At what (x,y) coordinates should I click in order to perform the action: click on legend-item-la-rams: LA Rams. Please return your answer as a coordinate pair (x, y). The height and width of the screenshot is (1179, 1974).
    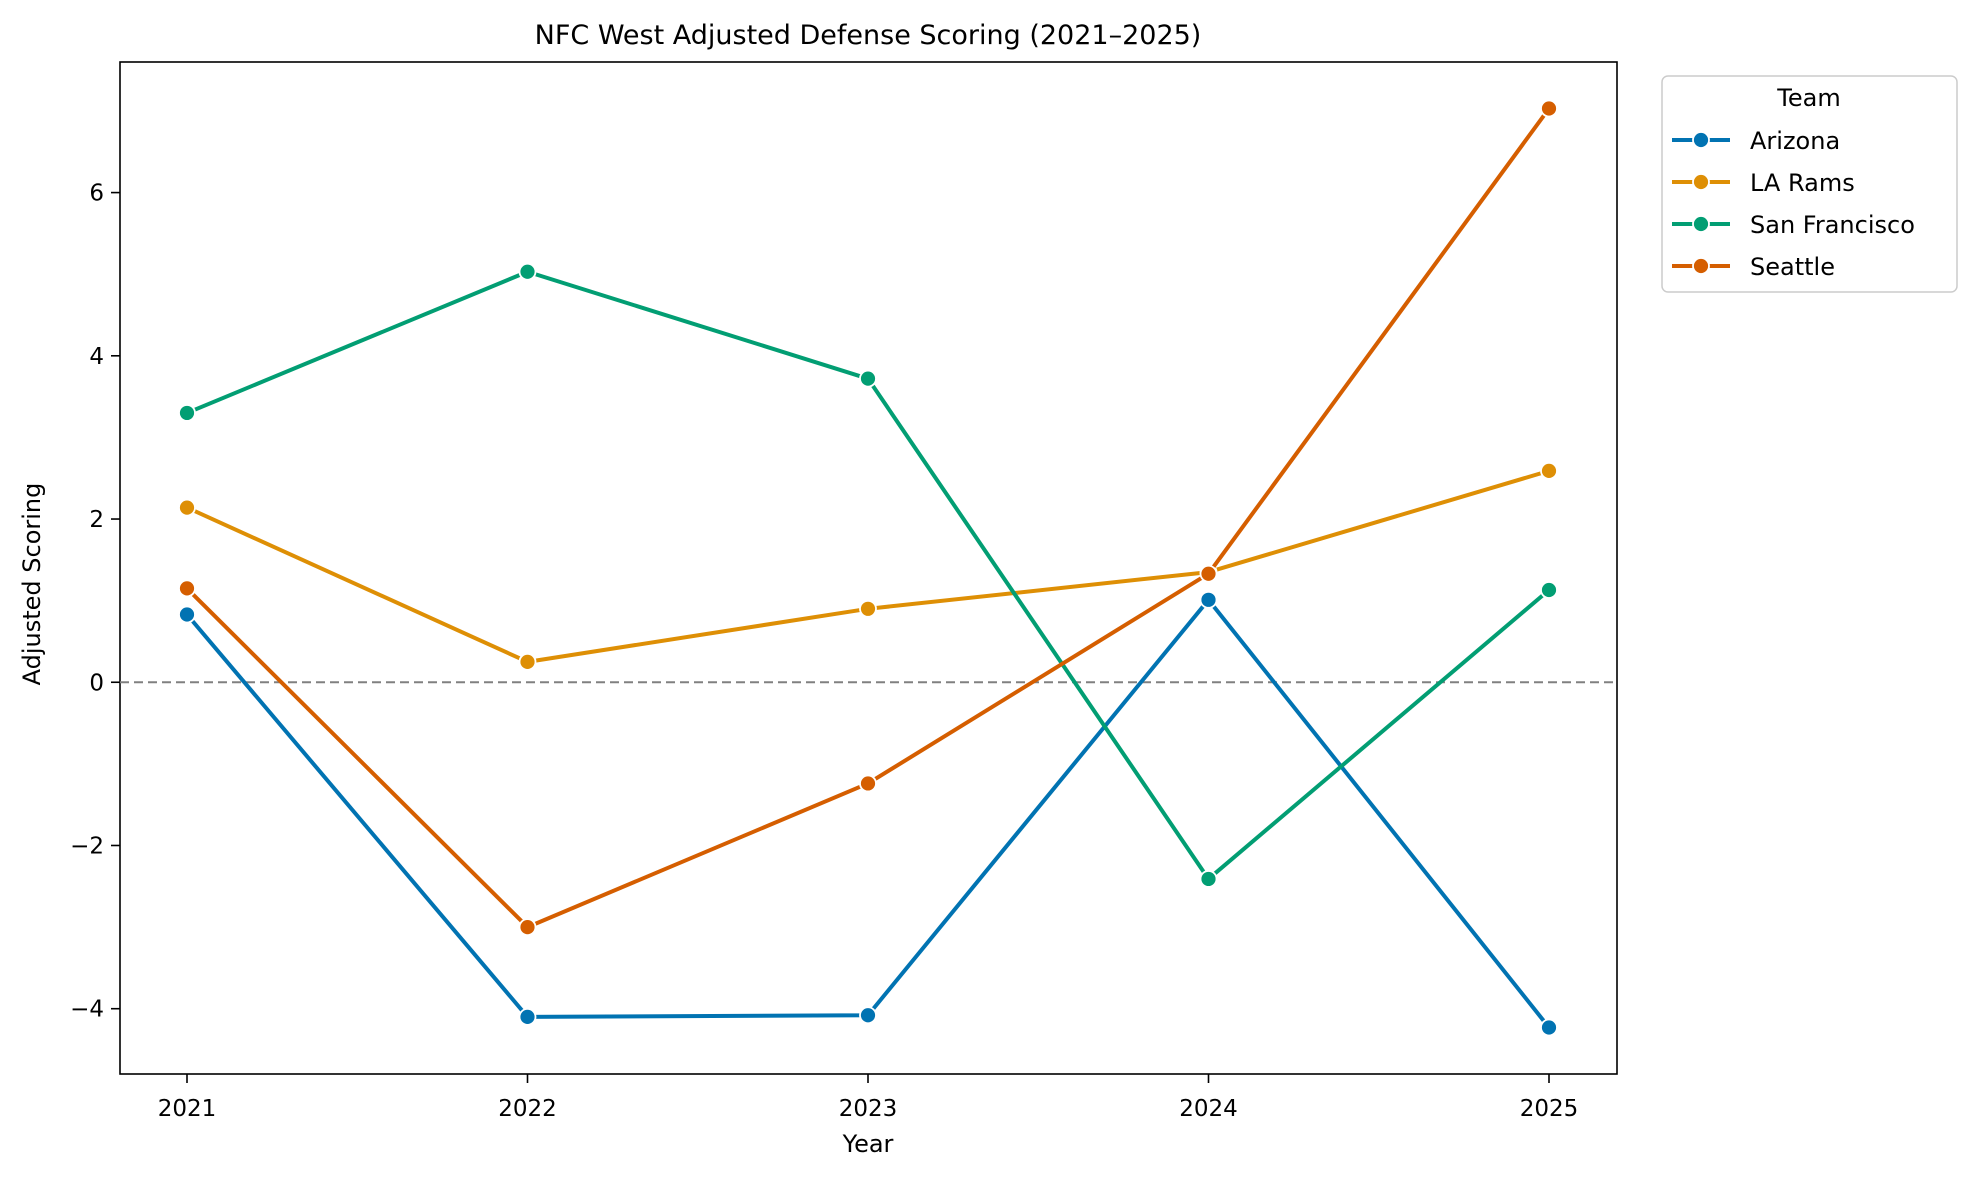
    Looking at the image, I should click on (1763, 183).